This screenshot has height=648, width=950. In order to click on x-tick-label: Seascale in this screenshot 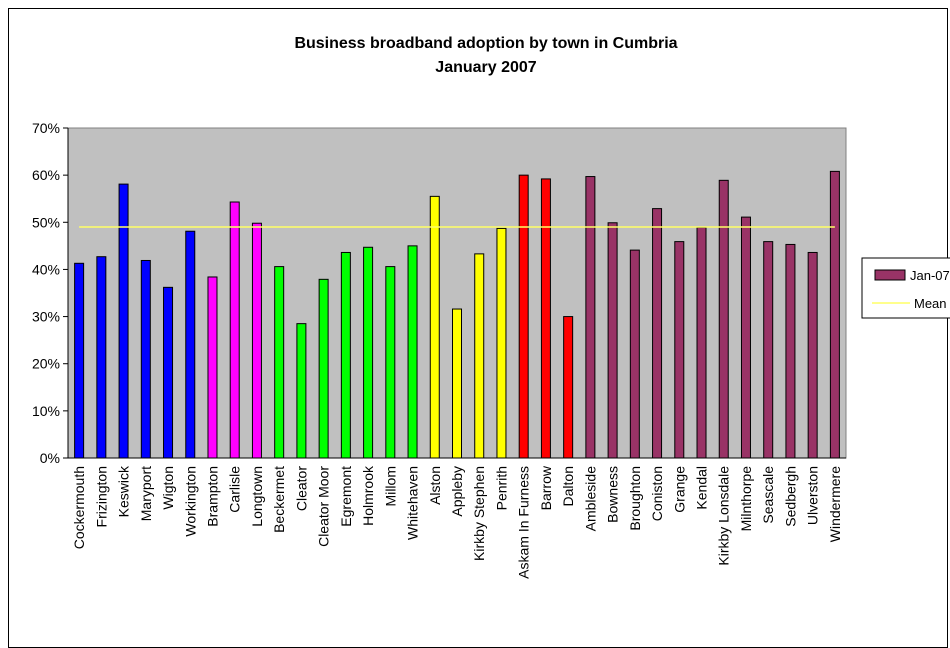, I will do `click(768, 495)`.